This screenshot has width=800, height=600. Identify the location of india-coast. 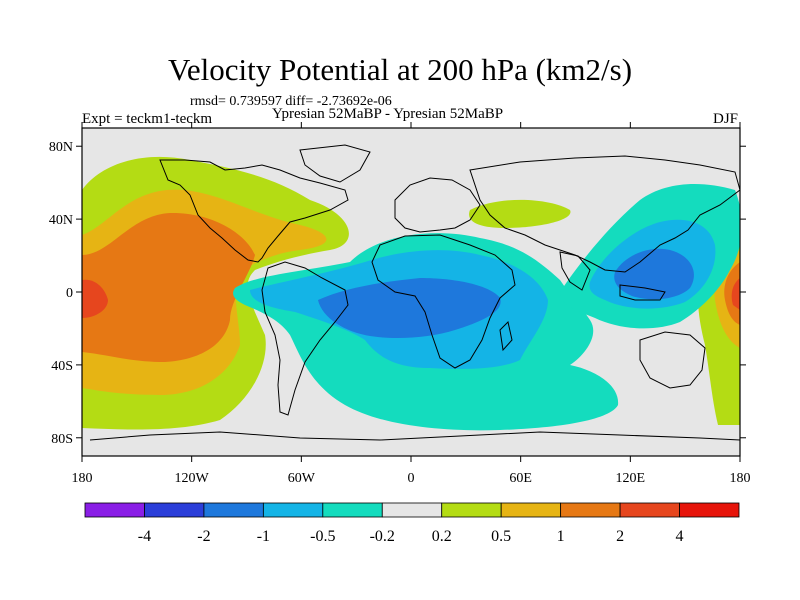
(575, 271).